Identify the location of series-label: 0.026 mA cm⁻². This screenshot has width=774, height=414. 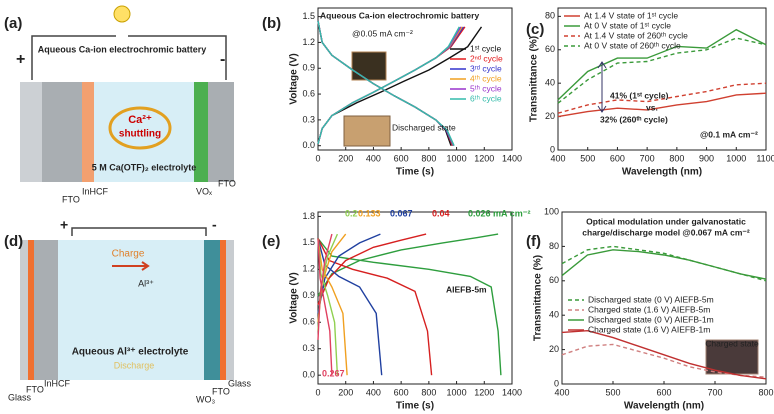
(499, 213).